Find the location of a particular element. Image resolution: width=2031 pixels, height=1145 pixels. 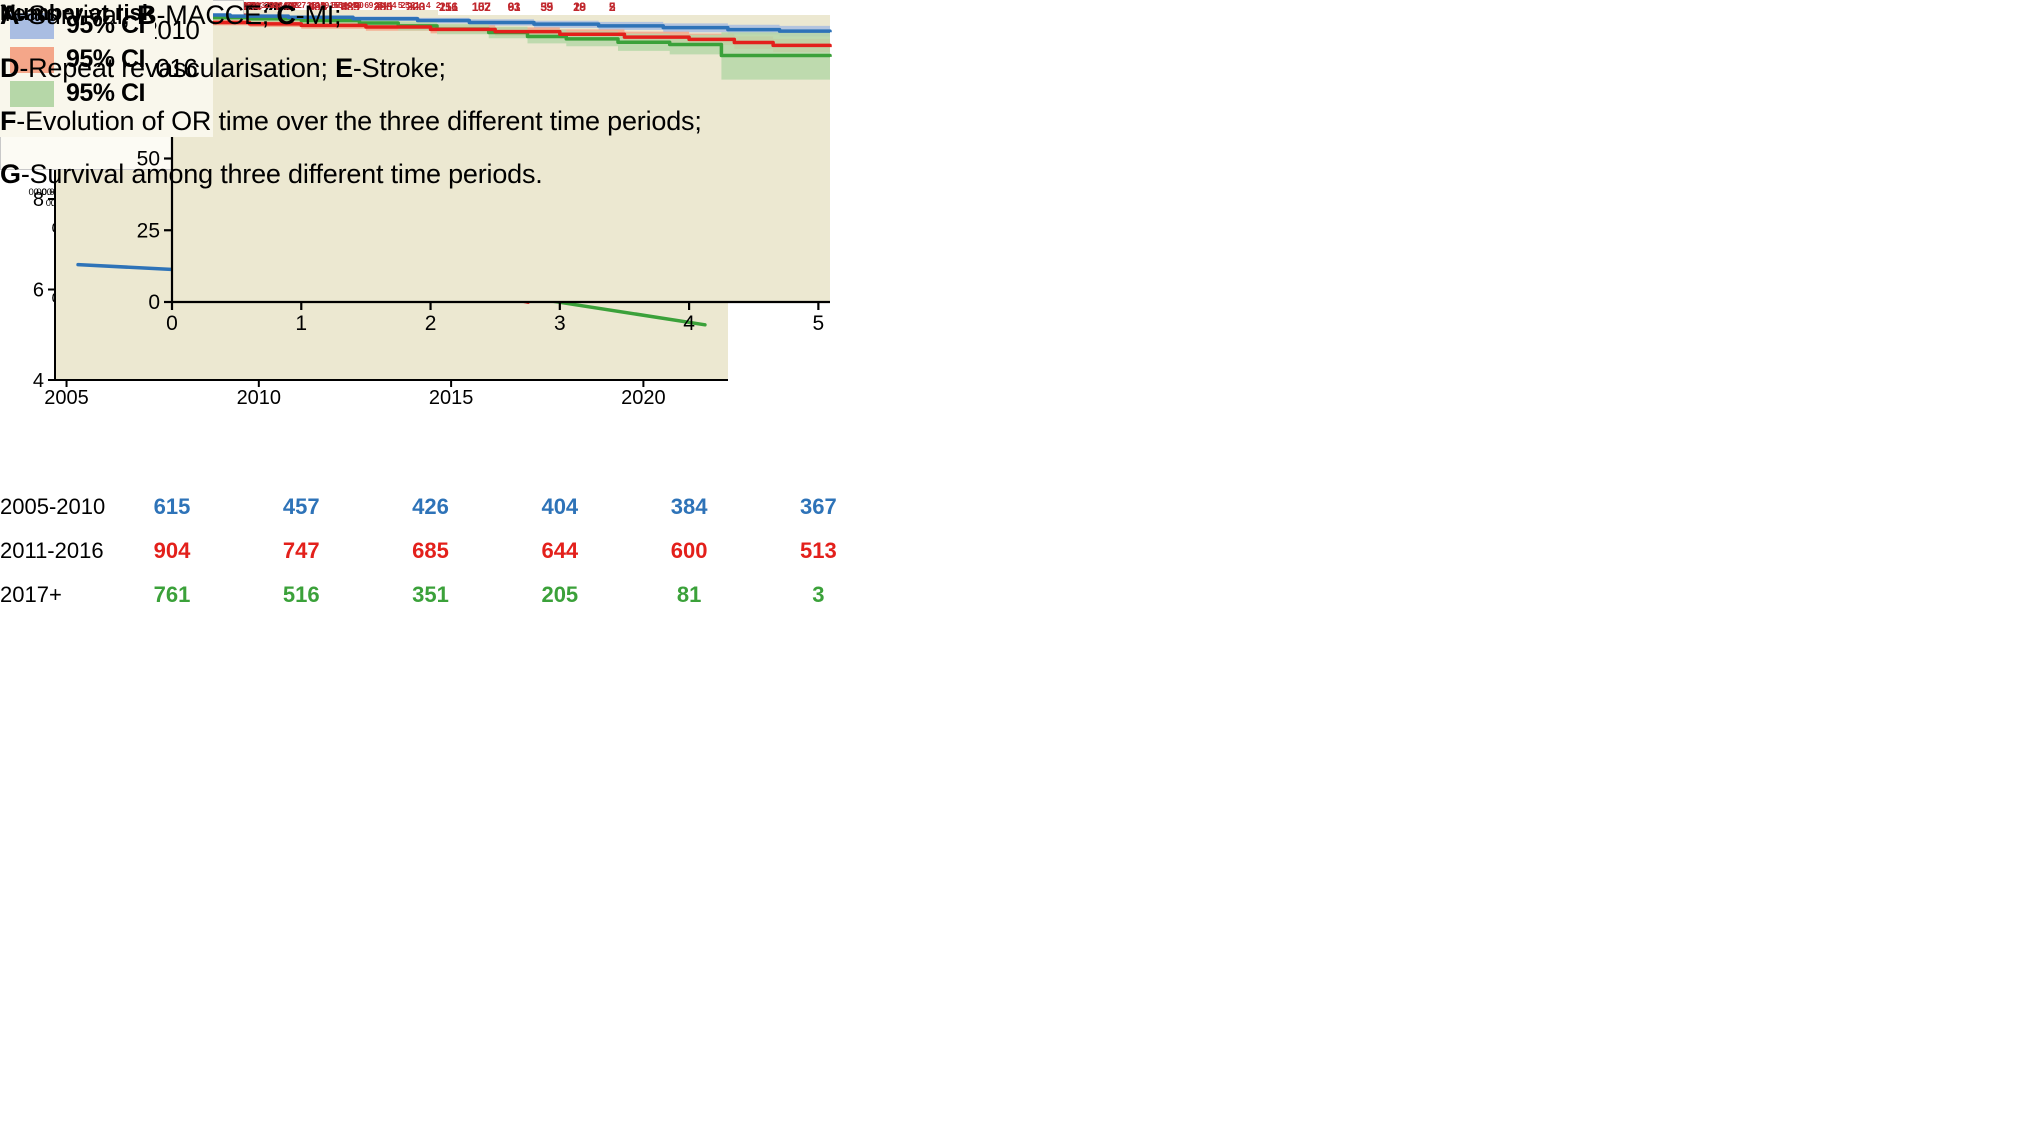

risk-value: 28 is located at coordinates (579, 7).